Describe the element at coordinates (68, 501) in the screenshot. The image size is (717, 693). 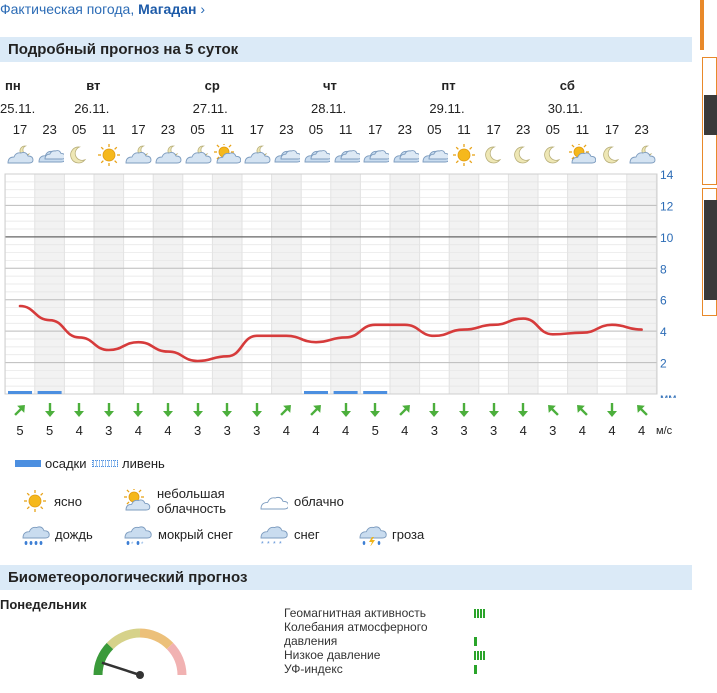
I see `legend-clear-label: ясно` at that location.